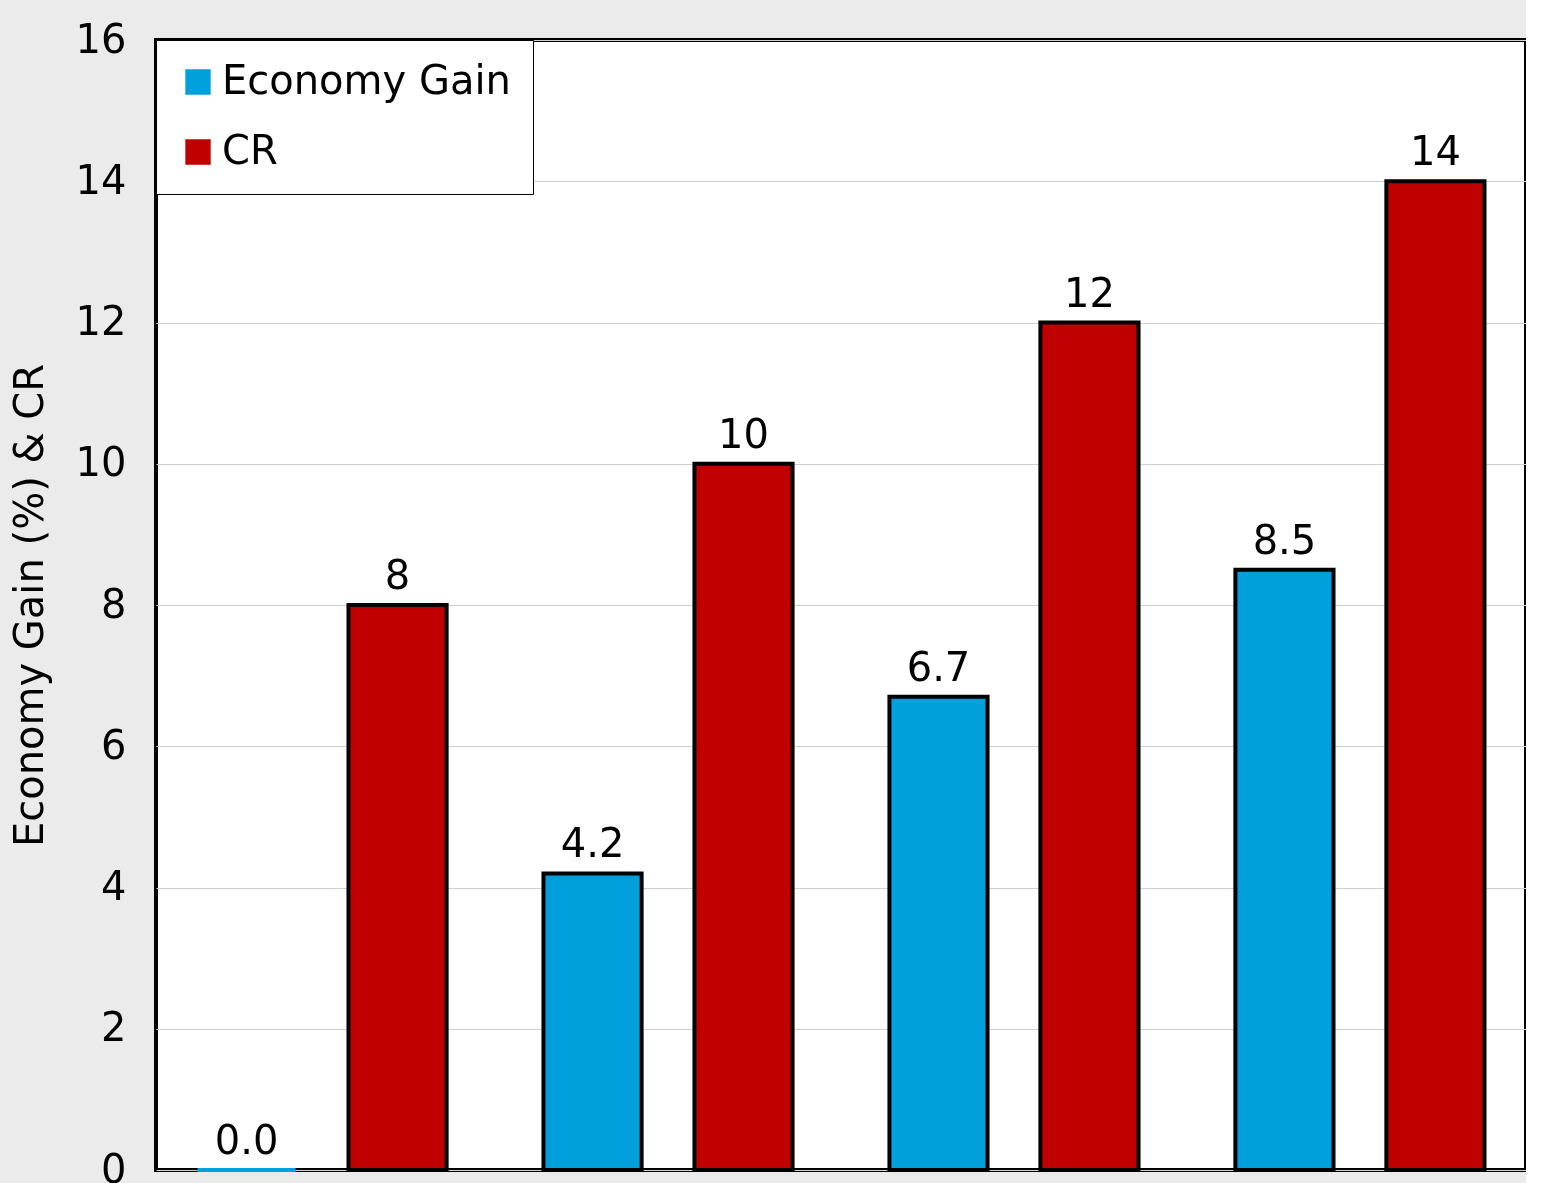 The height and width of the screenshot is (1183, 1551). Describe the element at coordinates (114, 1027) in the screenshot. I see `y-tick-label: 2` at that location.